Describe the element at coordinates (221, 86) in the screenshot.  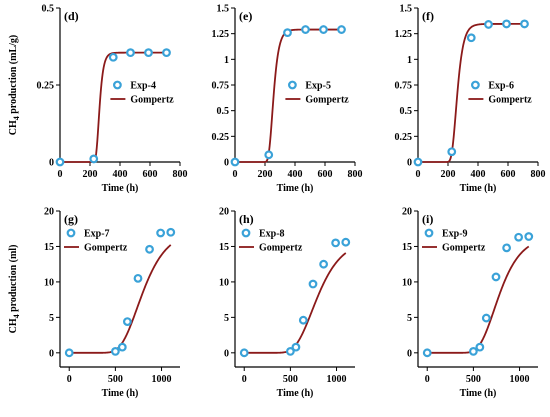
I see `y-tick-label: 0.75` at that location.